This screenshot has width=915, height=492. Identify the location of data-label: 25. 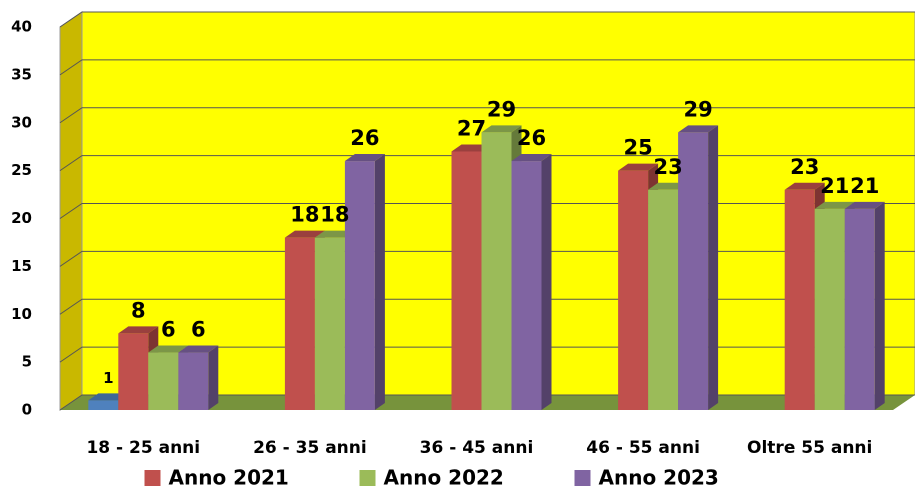
(637, 148).